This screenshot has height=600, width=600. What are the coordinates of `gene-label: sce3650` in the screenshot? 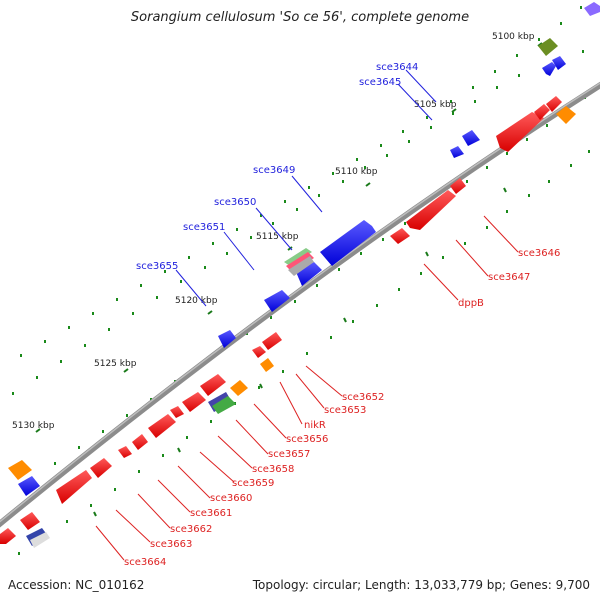 It's located at (235, 202).